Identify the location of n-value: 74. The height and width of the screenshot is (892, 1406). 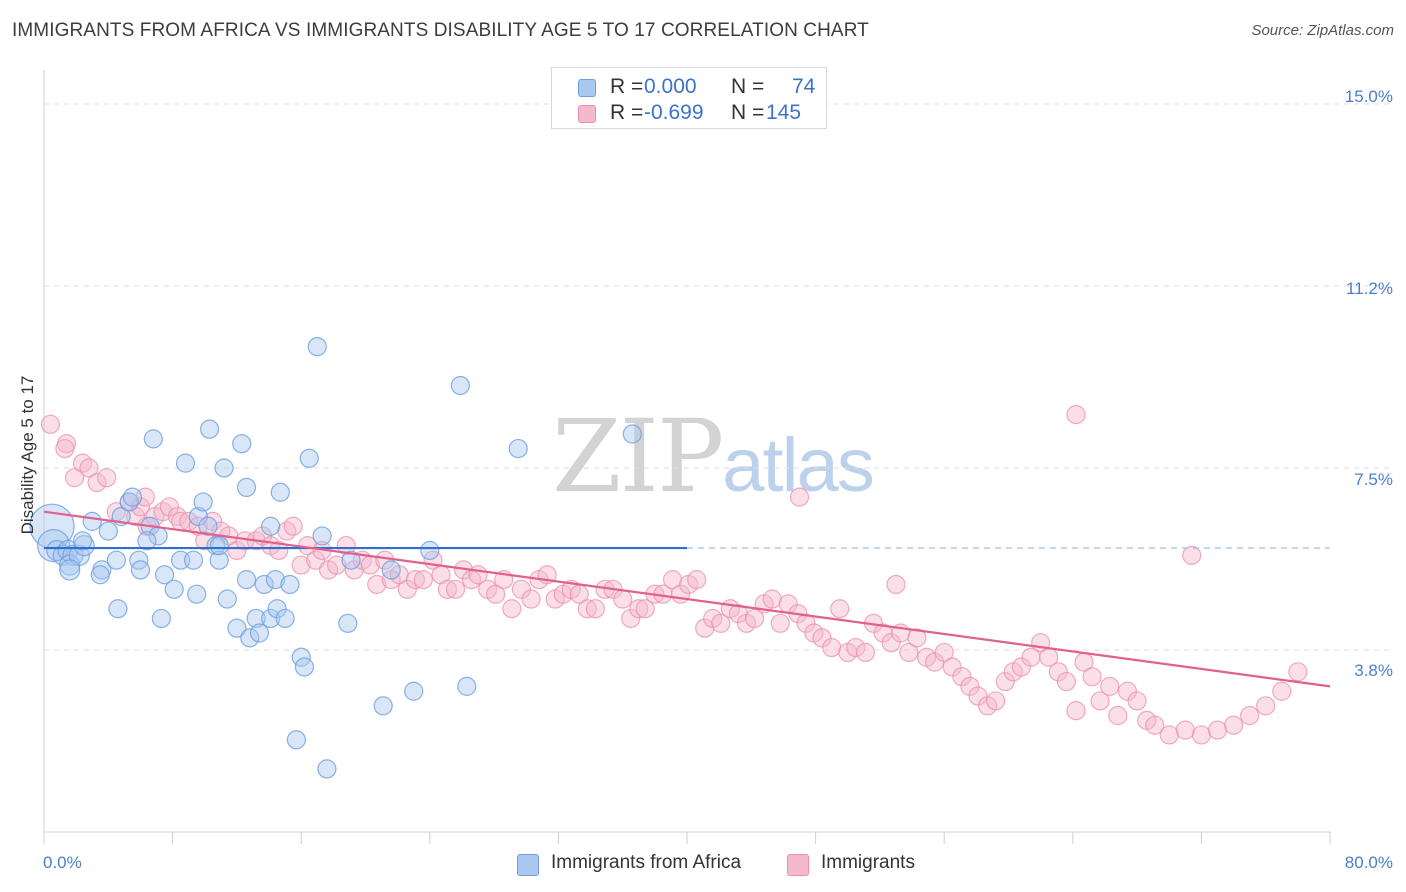
(804, 86).